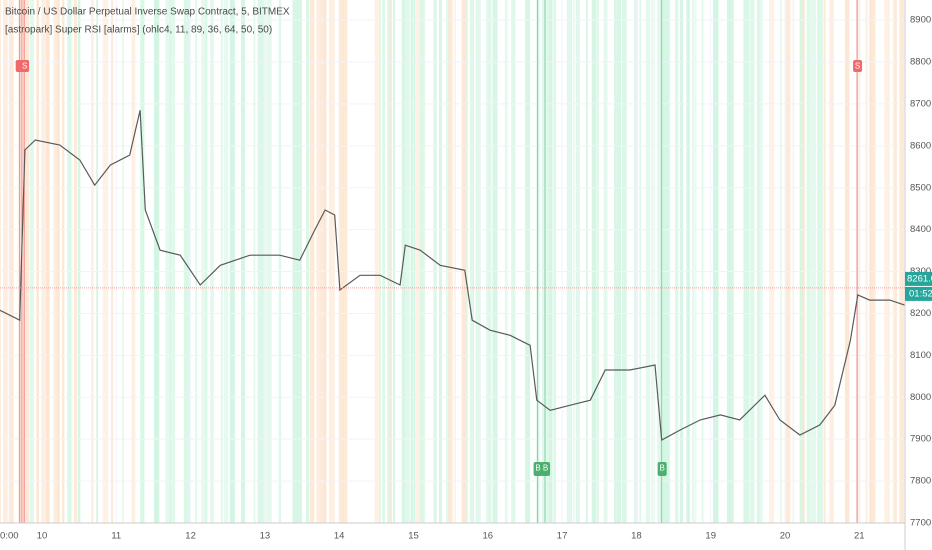  What do you see at coordinates (488, 536) in the screenshot?
I see `x-tick-label: 16` at bounding box center [488, 536].